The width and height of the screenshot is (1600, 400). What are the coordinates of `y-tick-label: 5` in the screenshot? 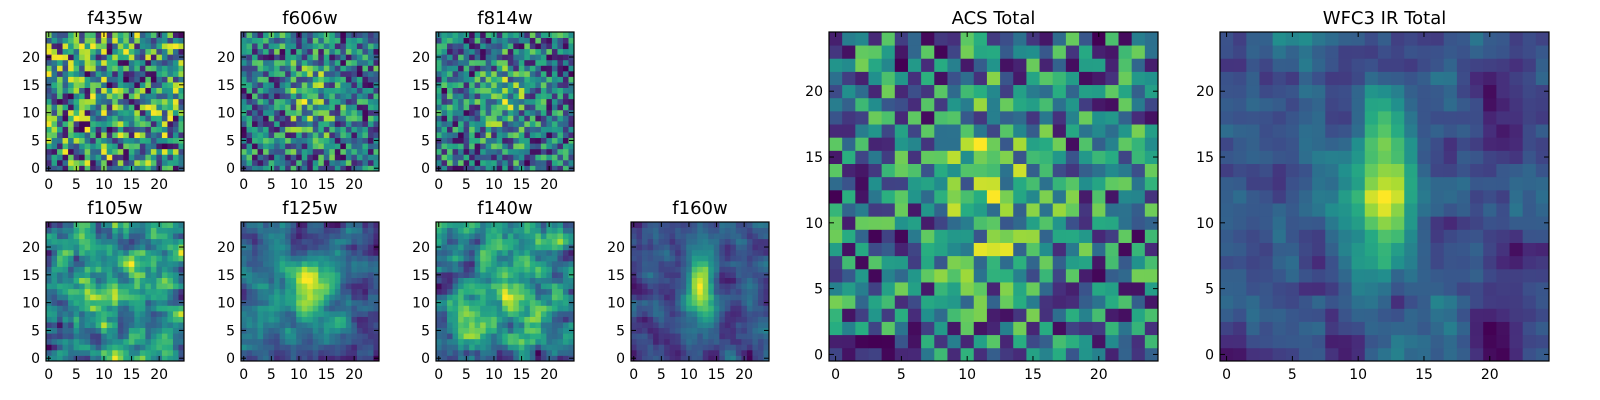 It's located at (230, 141).